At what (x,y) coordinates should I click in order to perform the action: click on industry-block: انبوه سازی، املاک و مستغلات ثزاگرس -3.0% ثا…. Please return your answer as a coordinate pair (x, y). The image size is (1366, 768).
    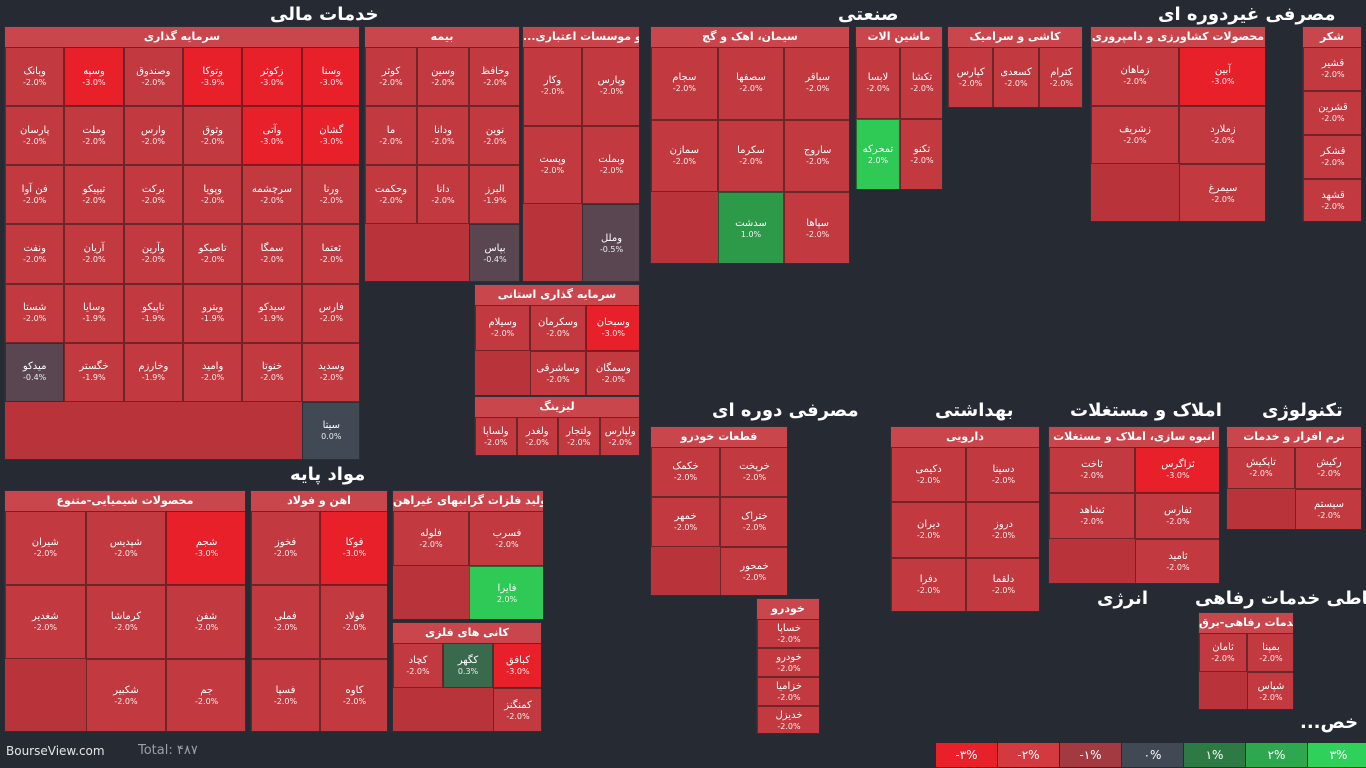
    Looking at the image, I should click on (1134, 505).